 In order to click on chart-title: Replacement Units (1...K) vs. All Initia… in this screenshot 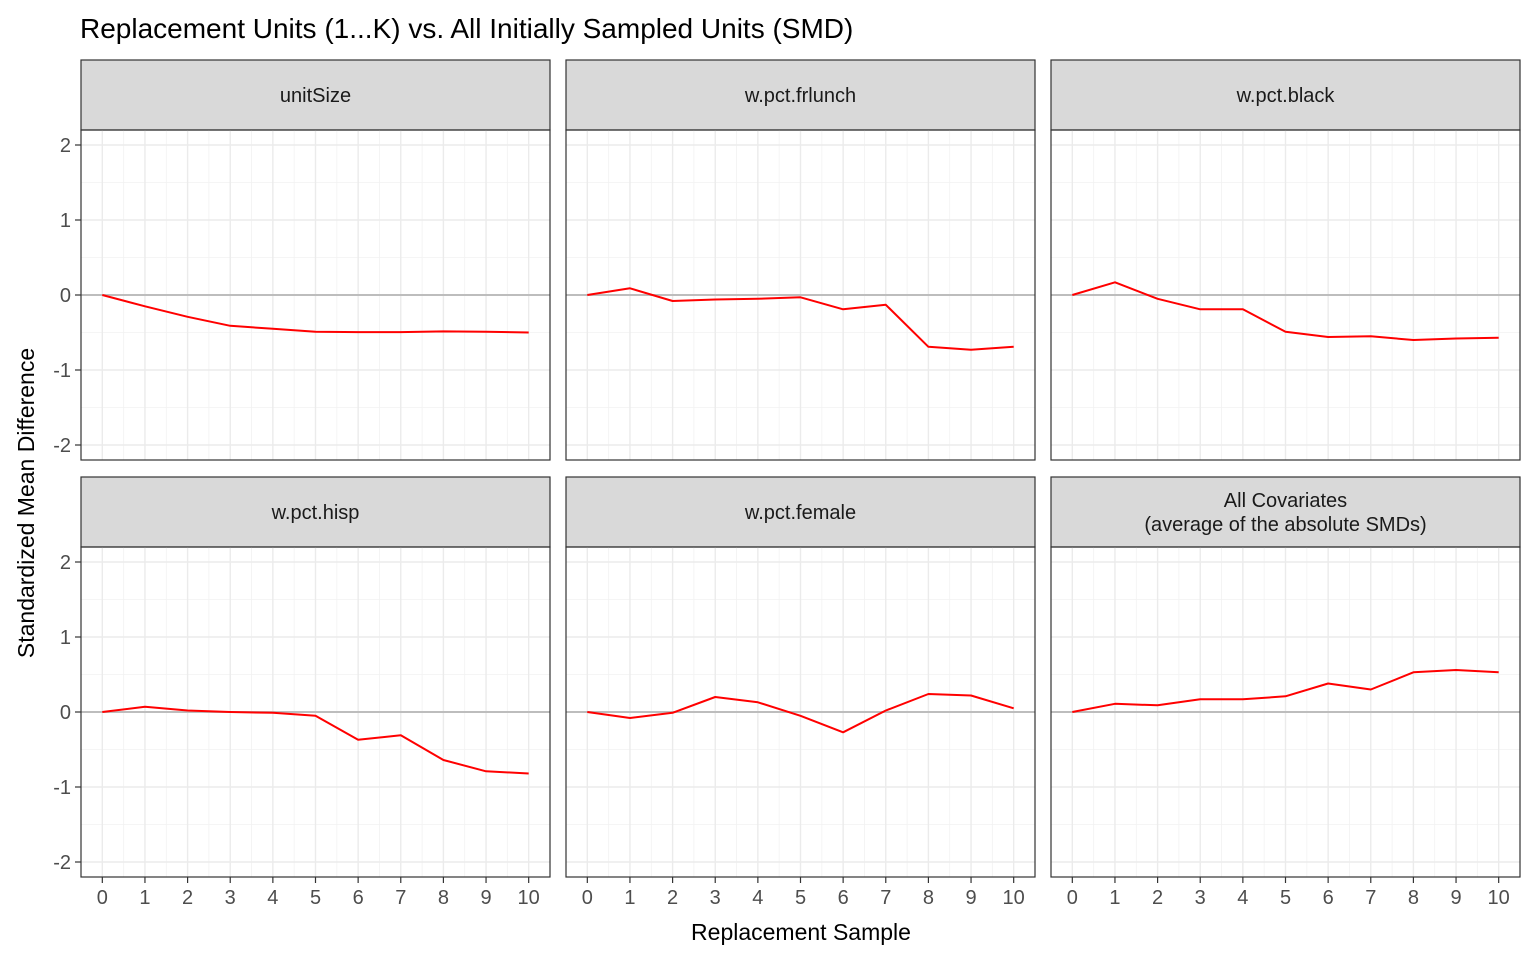, I will do `click(466, 28)`.